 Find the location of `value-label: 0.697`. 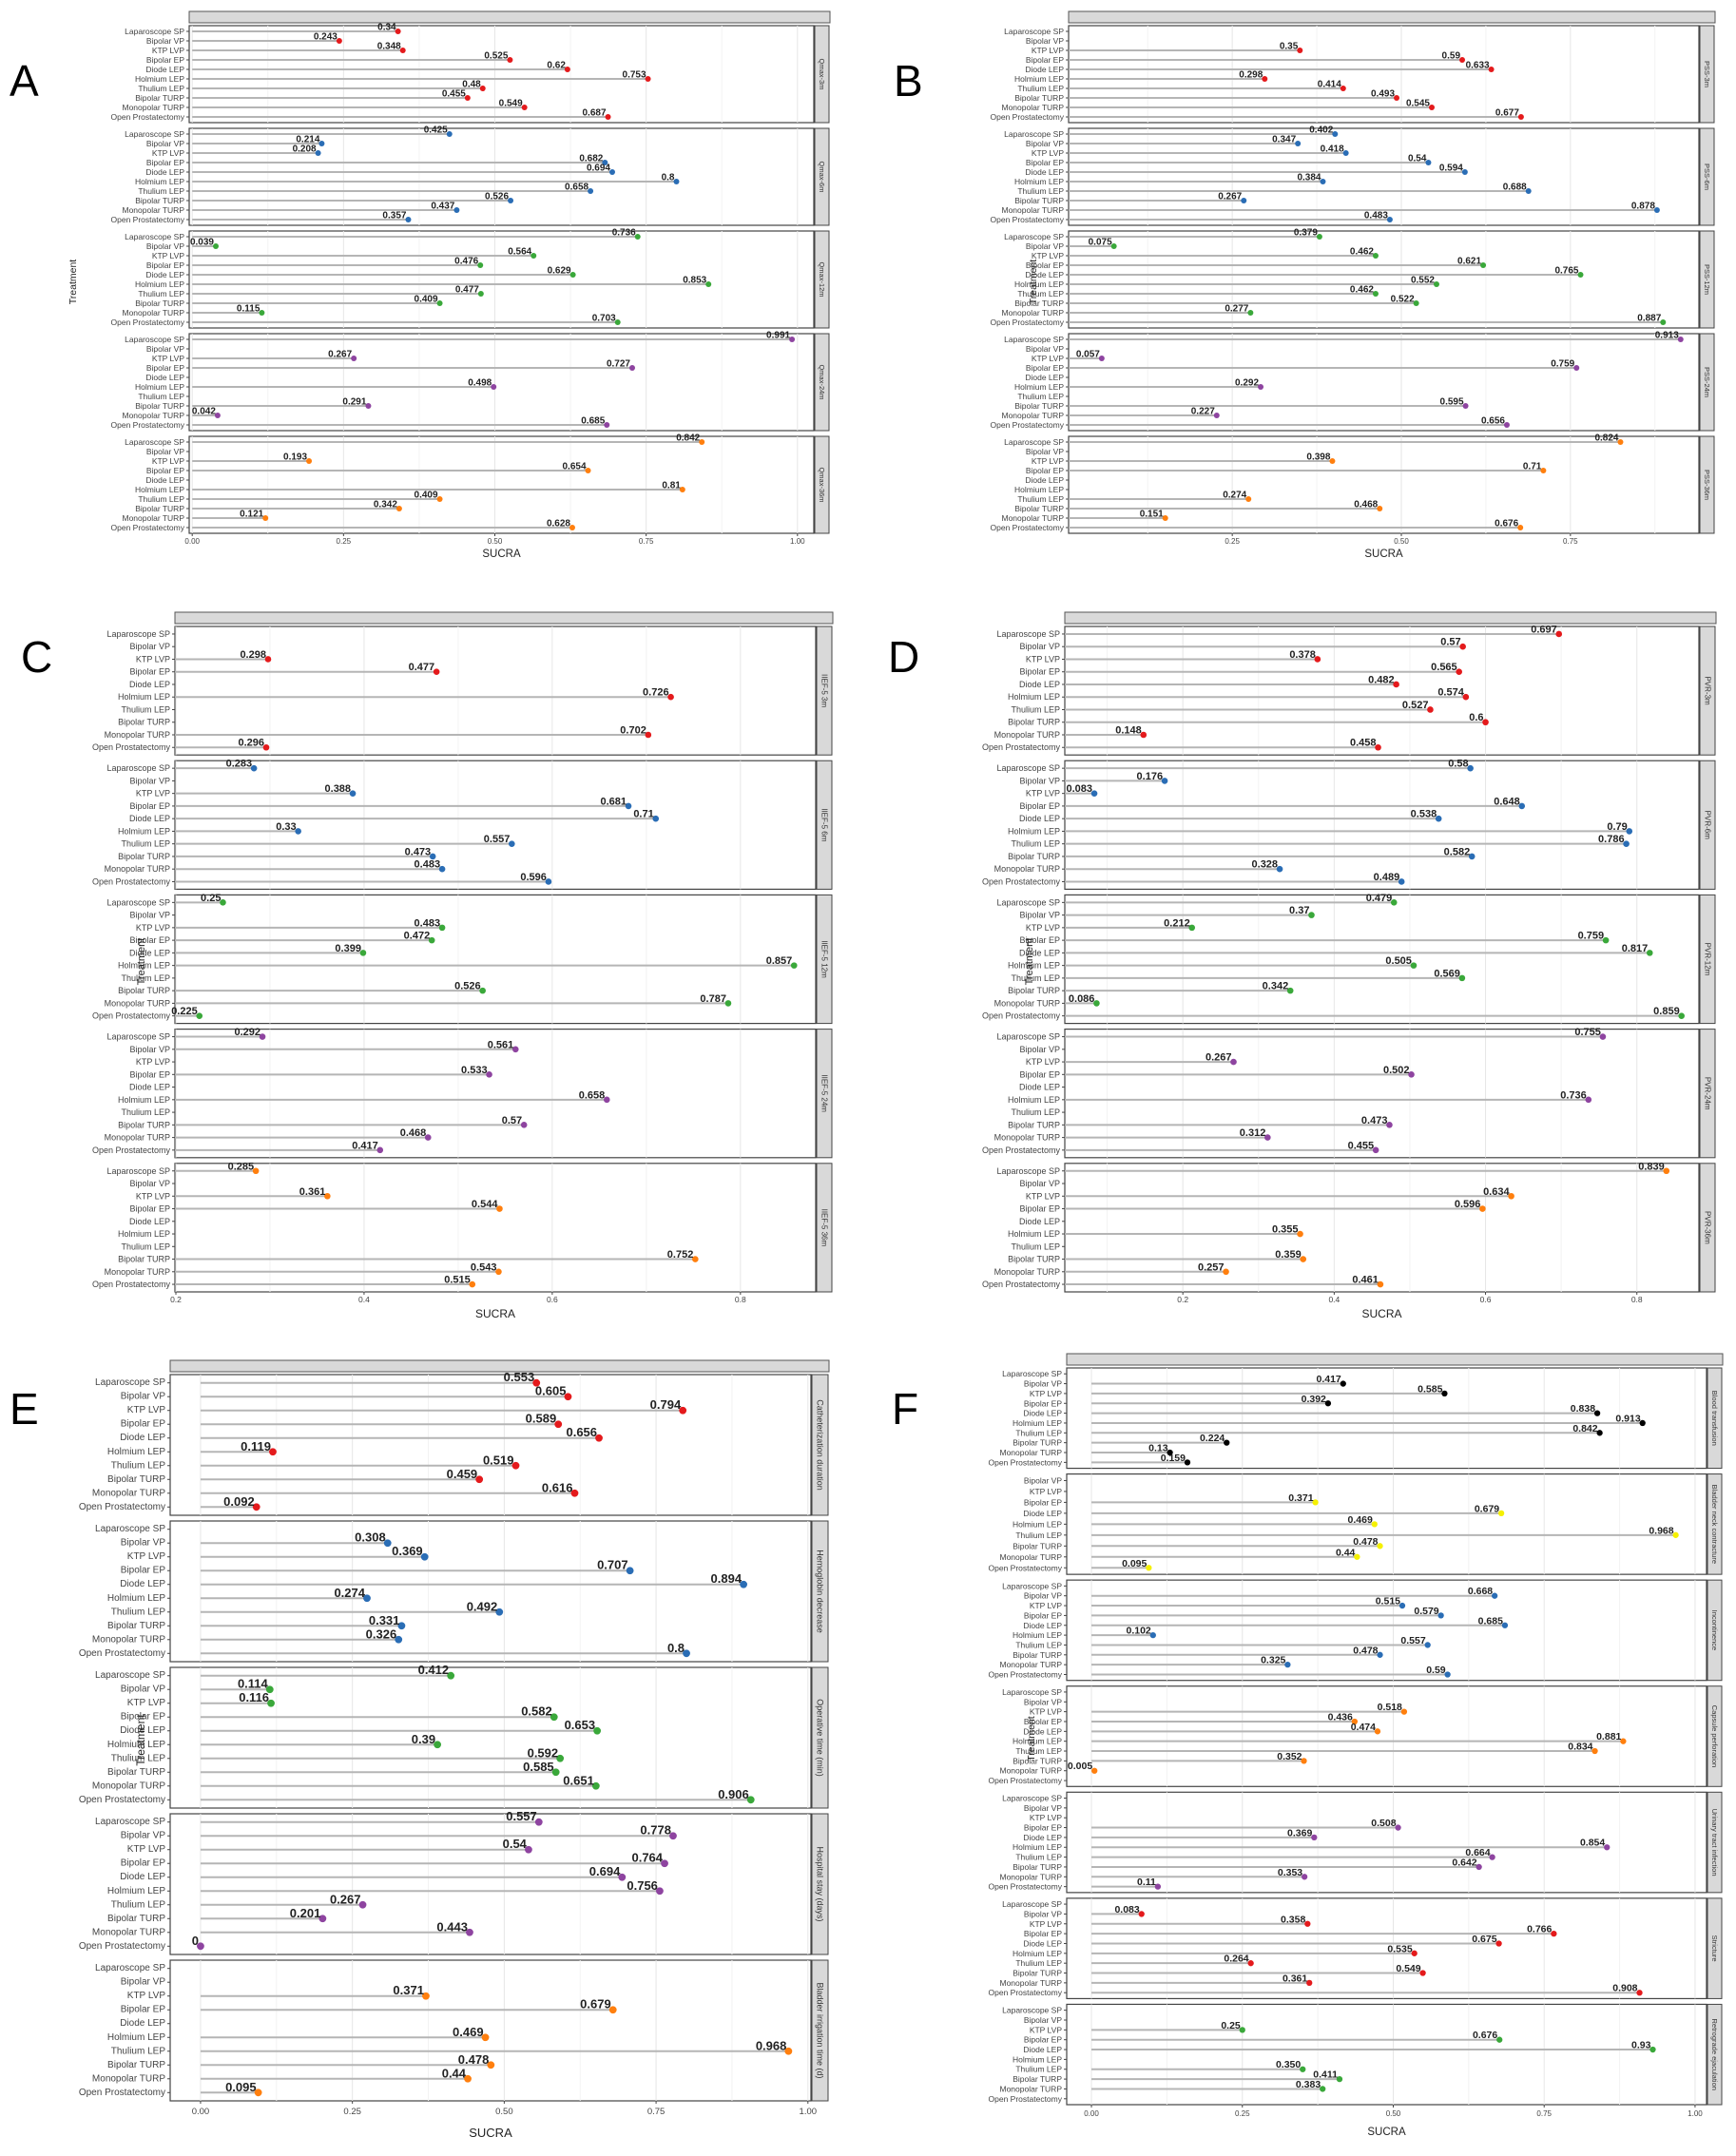

value-label: 0.697 is located at coordinates (1544, 629).